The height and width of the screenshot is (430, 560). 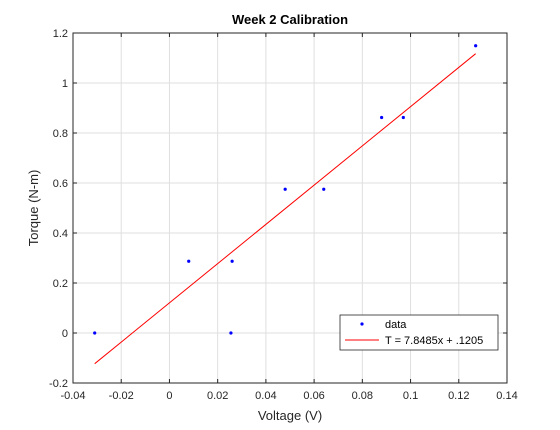 What do you see at coordinates (290, 19) in the screenshot?
I see `chart-title: Week 2 Calibration` at bounding box center [290, 19].